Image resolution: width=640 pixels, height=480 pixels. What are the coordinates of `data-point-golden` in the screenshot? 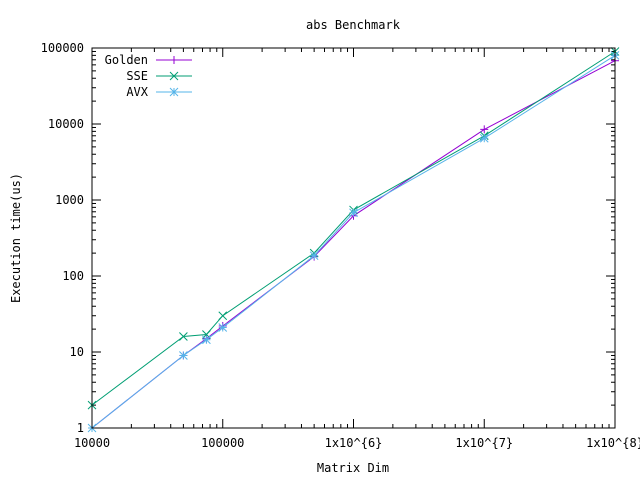 It's located at (484, 129).